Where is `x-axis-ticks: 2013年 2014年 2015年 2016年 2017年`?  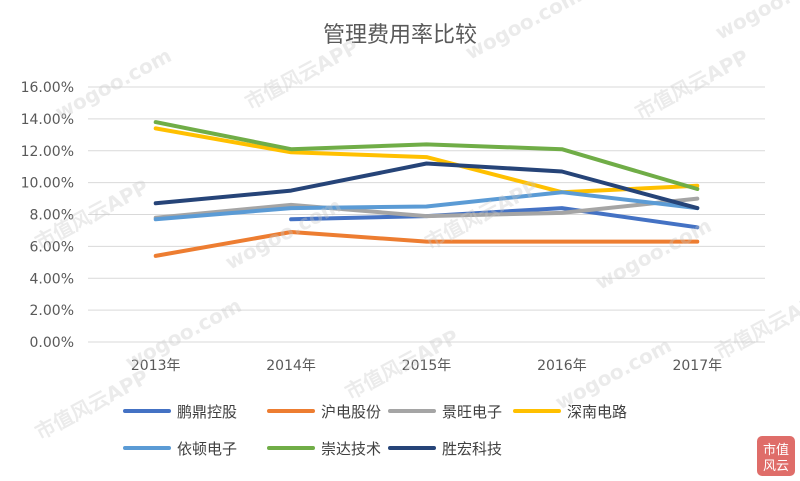
x-axis-ticks: 2013年 2014年 2015年 2016年 2017年 is located at coordinates (426, 366).